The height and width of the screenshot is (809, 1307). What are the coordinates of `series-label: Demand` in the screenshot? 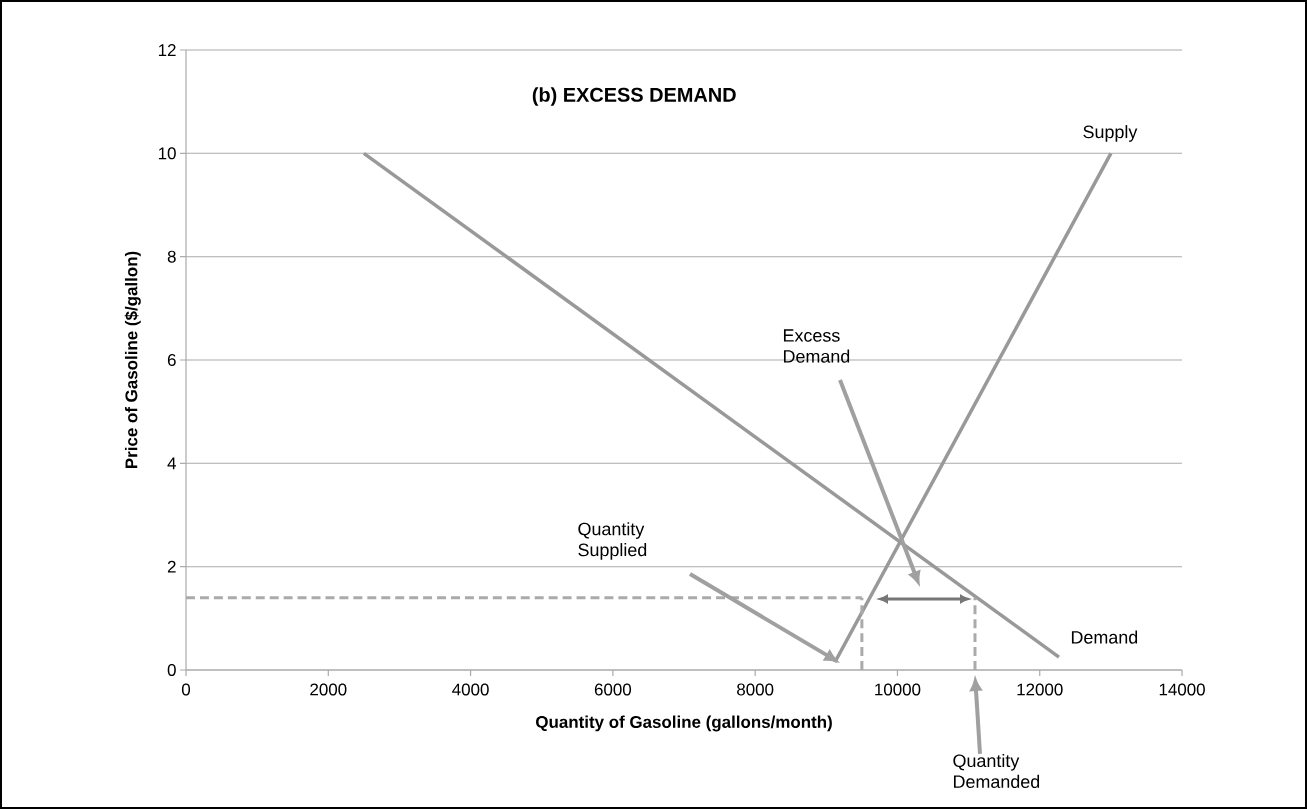 It's located at (1104, 637).